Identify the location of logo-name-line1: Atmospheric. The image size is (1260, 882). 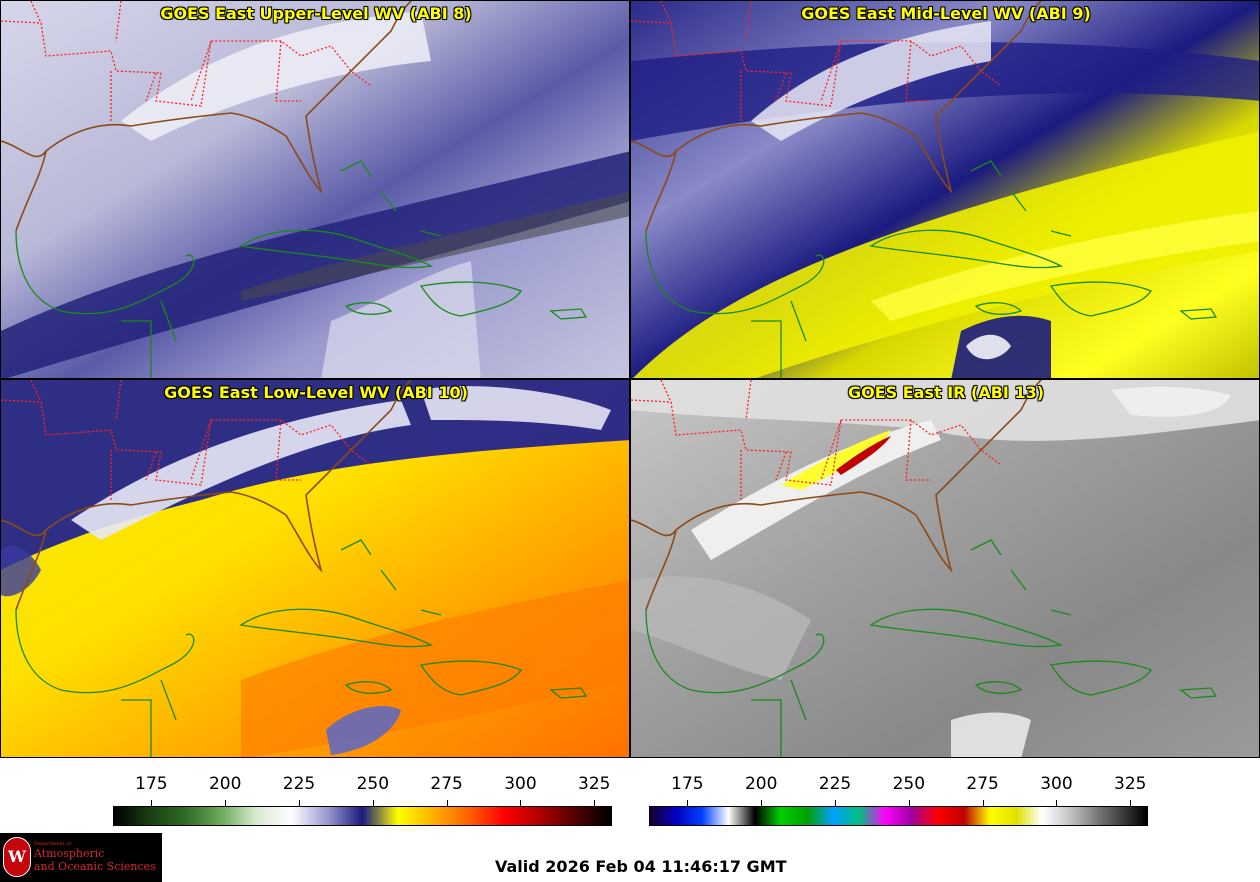
(69, 853).